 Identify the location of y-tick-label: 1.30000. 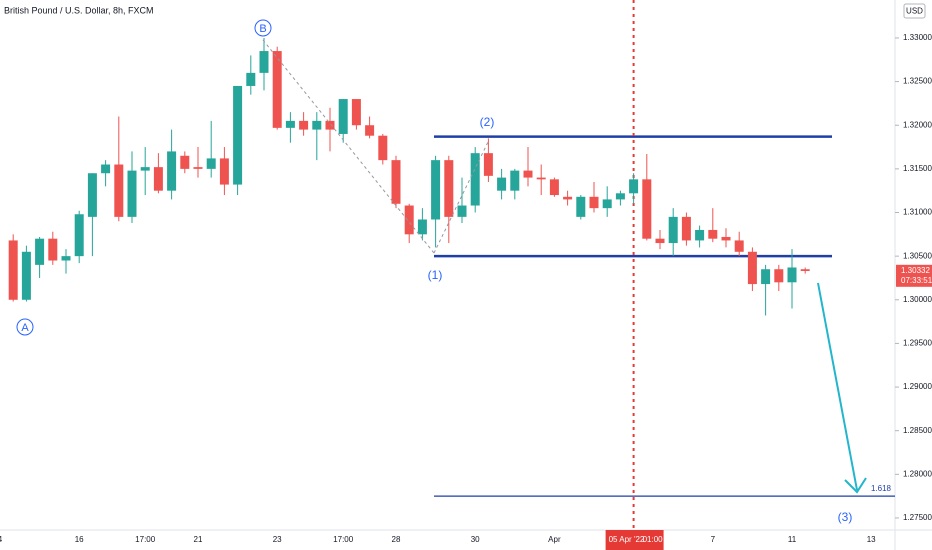
(917, 299).